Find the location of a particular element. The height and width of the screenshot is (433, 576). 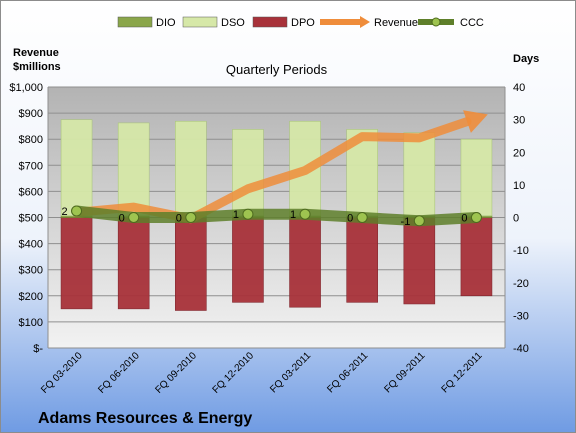

left-tick-label: $- is located at coordinates (38, 349).